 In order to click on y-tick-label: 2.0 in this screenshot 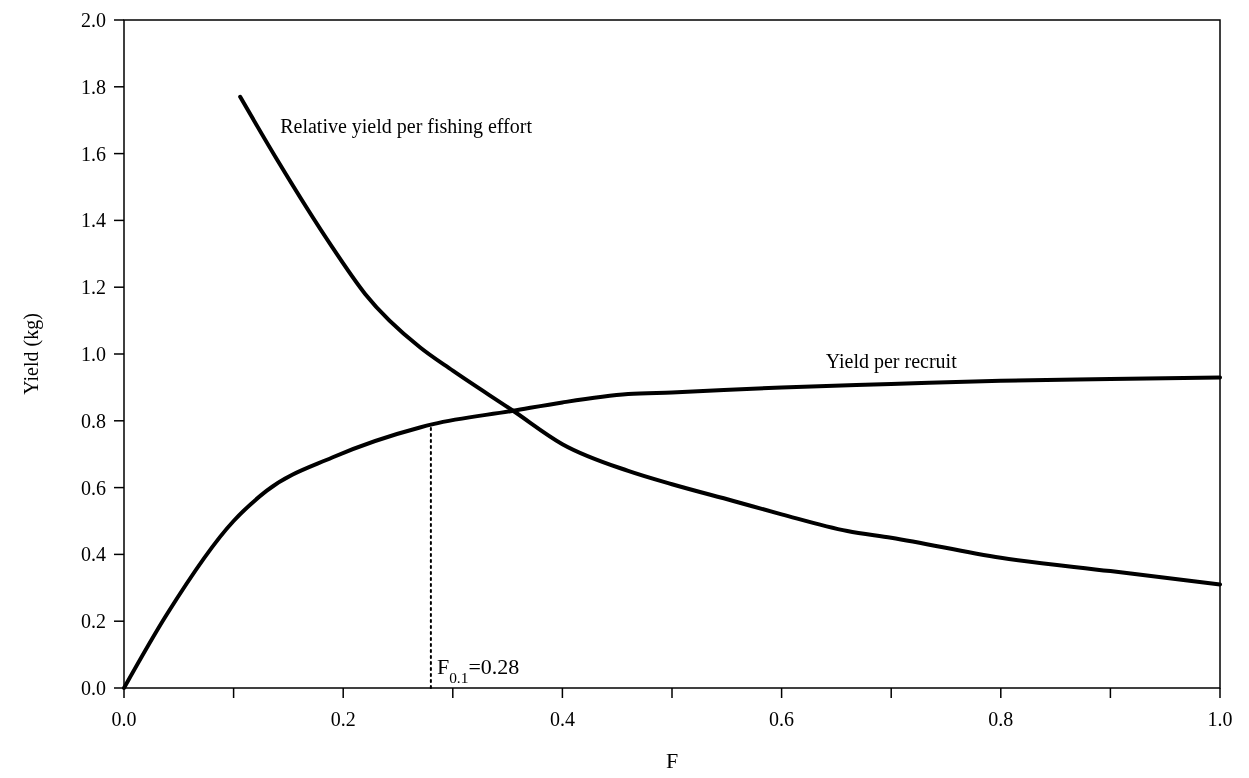, I will do `click(93, 20)`.